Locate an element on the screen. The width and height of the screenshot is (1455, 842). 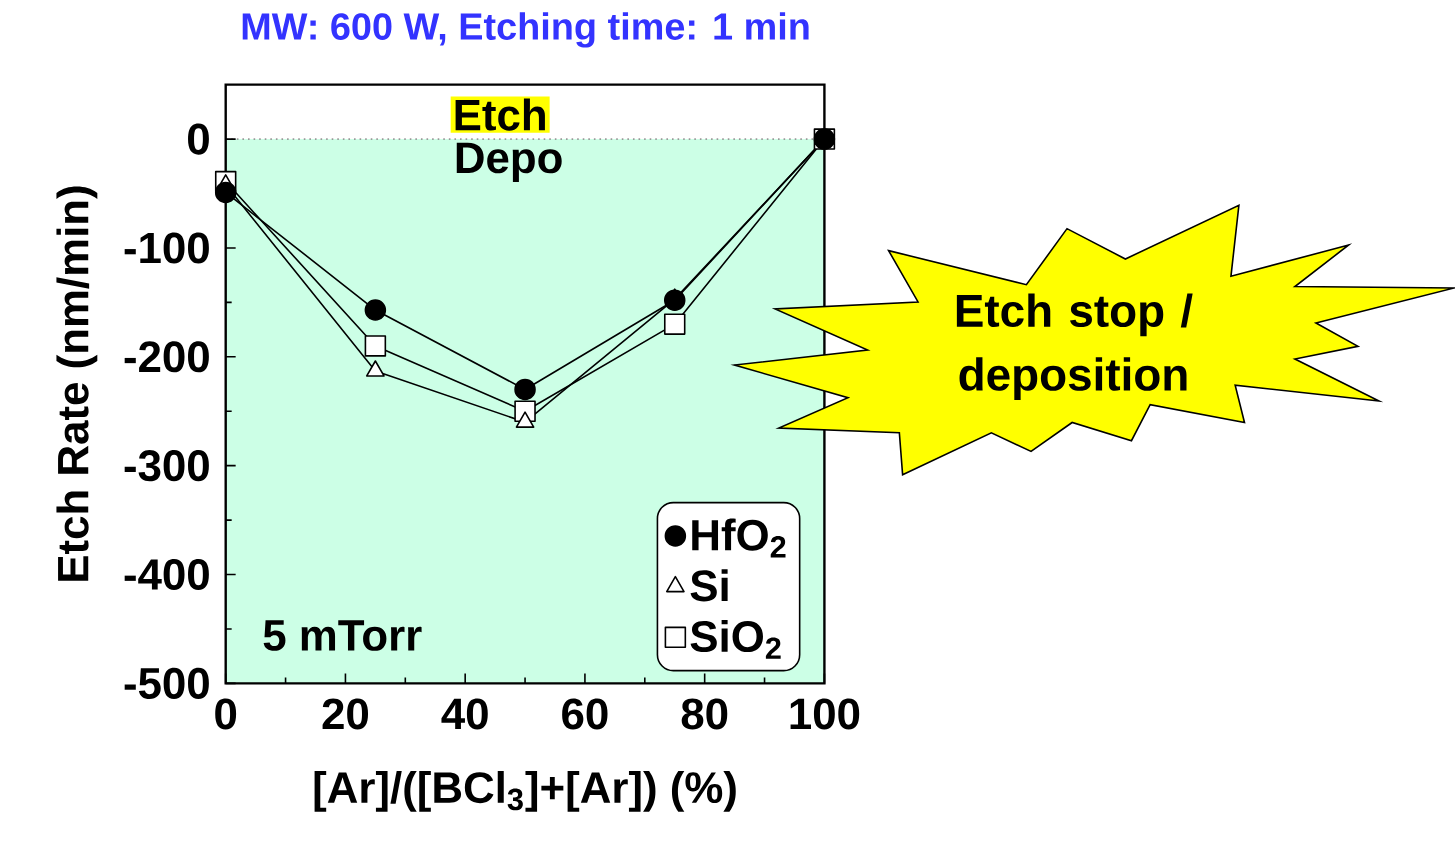
text: Etch stop / deposition is located at coordinates (1074, 346).